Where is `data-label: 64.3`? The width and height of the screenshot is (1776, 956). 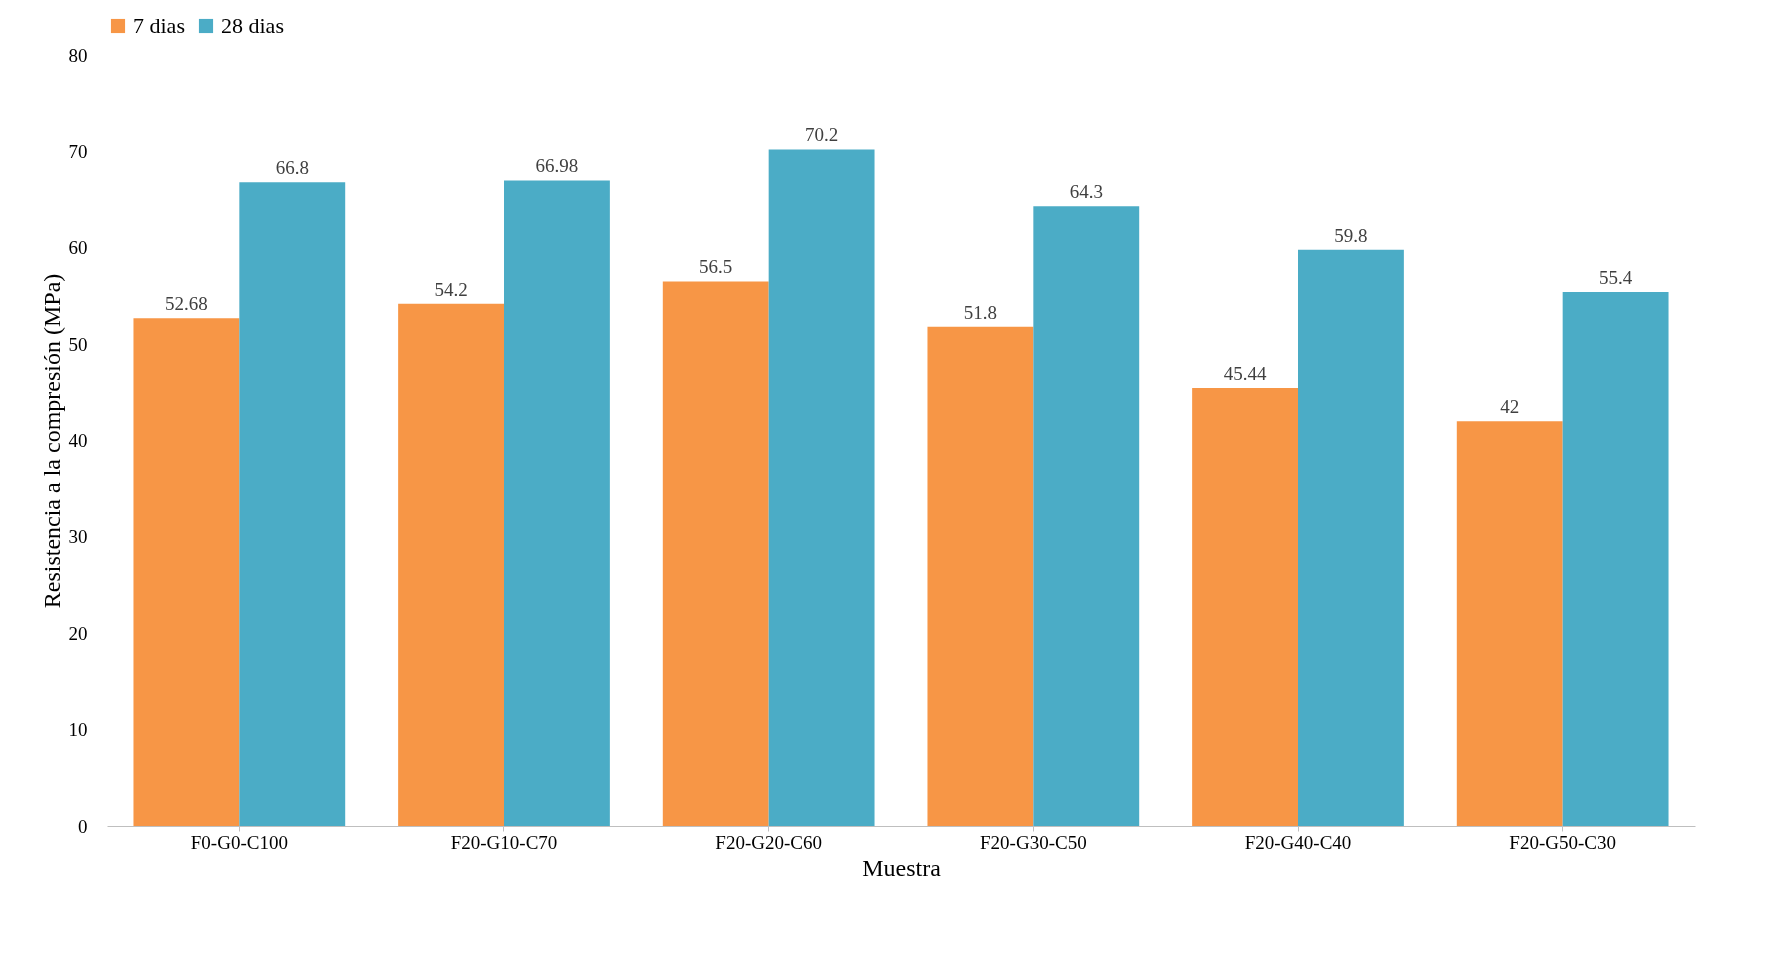
data-label: 64.3 is located at coordinates (1086, 192).